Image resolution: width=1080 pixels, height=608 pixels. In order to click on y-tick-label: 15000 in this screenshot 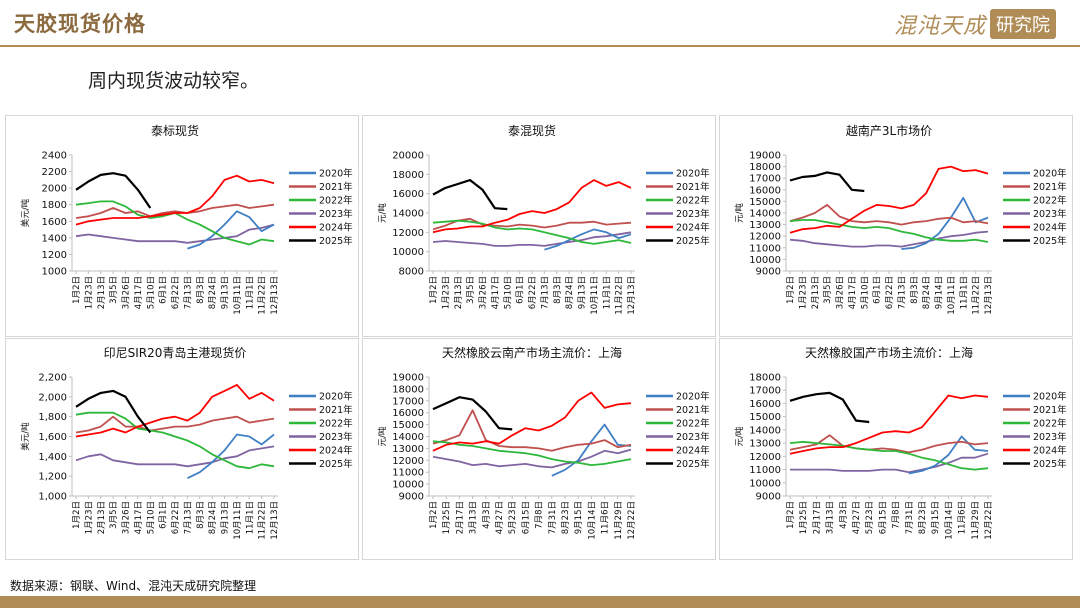, I will do `click(765, 417)`.